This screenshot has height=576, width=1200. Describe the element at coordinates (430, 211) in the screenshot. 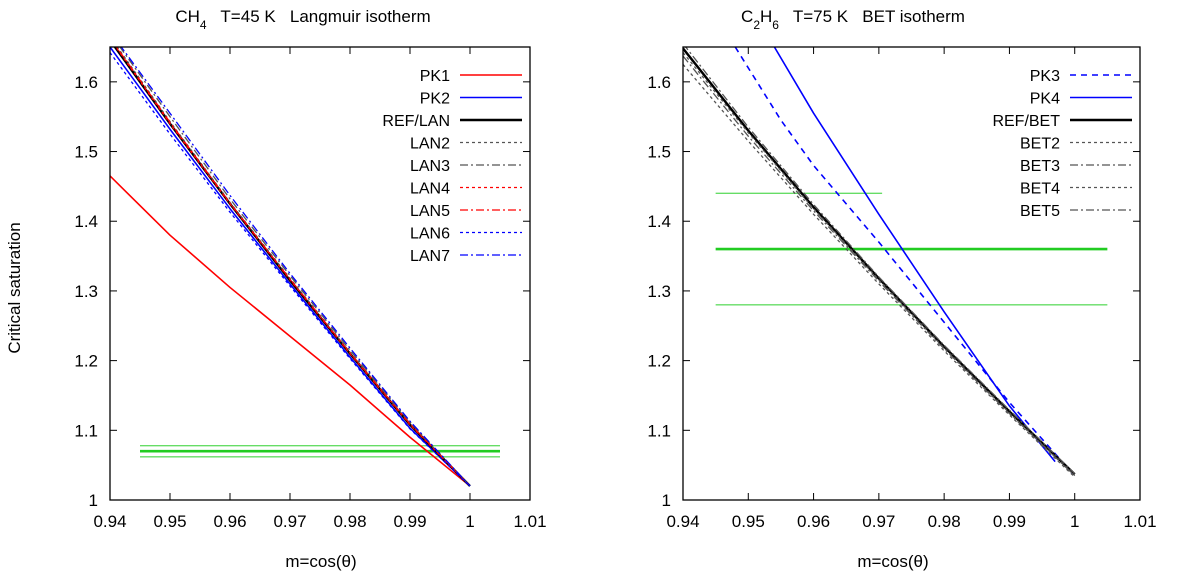

I see `legend-label: LAN5` at that location.